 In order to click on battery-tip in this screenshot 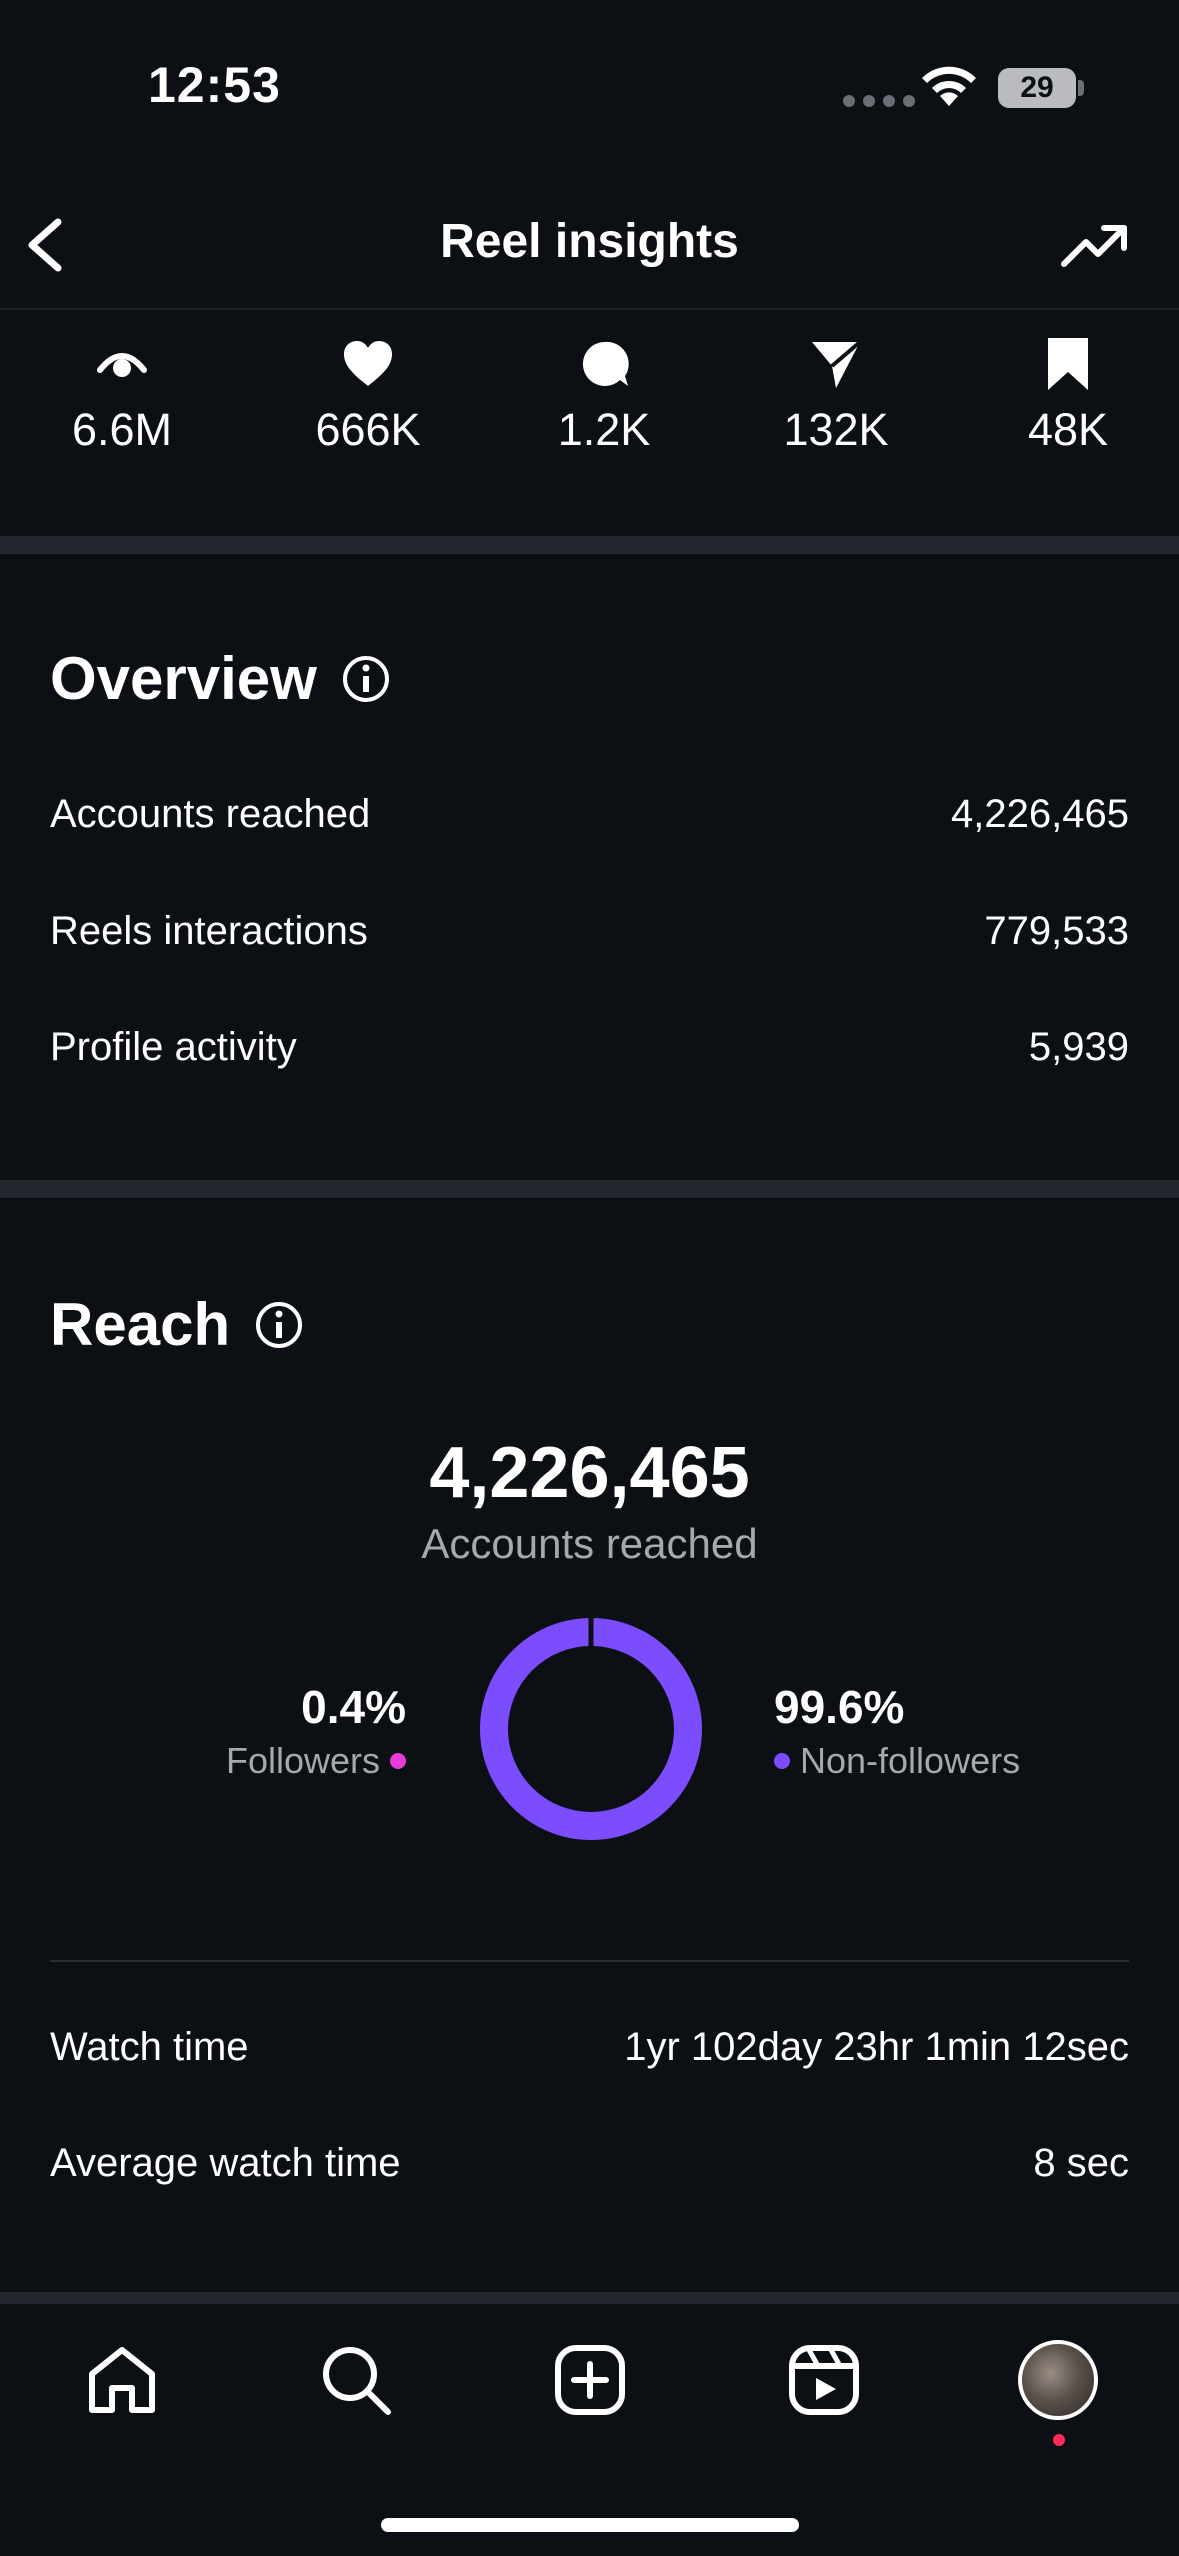, I will do `click(1081, 88)`.